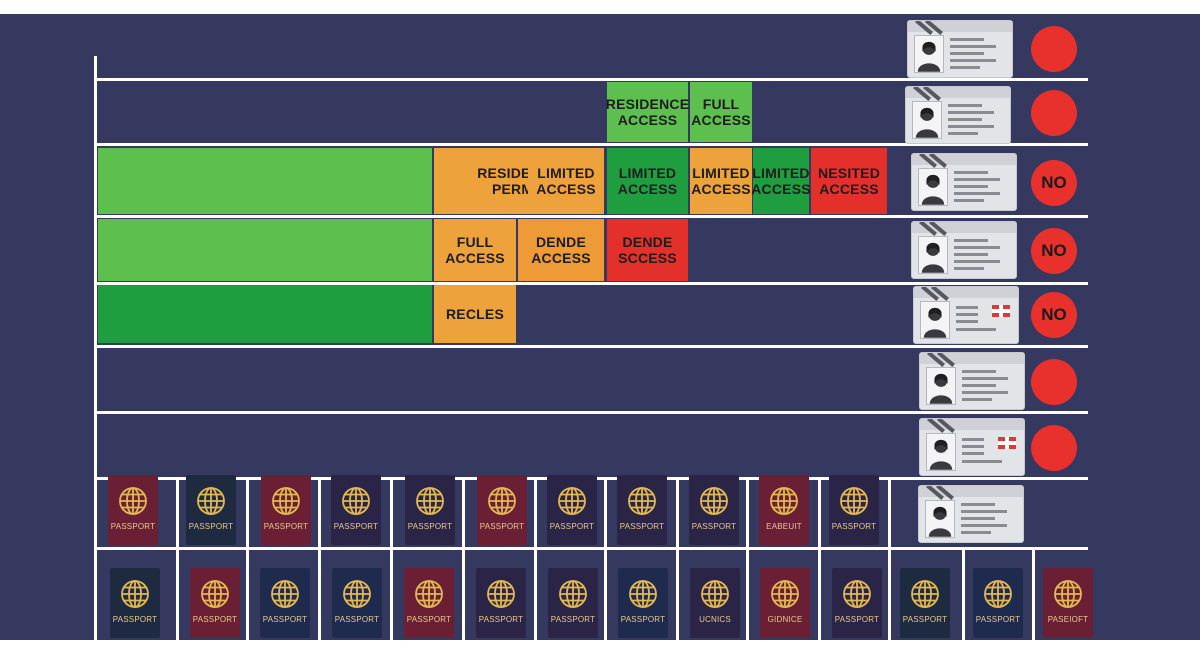 The width and height of the screenshot is (1200, 654). I want to click on passport-label: GIDNICE, so click(785, 619).